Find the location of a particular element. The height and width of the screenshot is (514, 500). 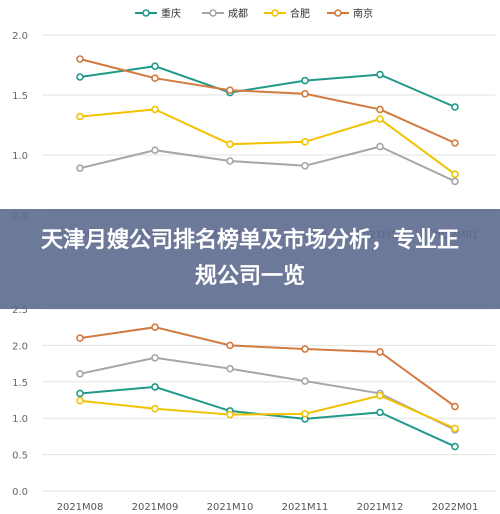

chart2-x-tick-label: 2021M09 is located at coordinates (155, 507).